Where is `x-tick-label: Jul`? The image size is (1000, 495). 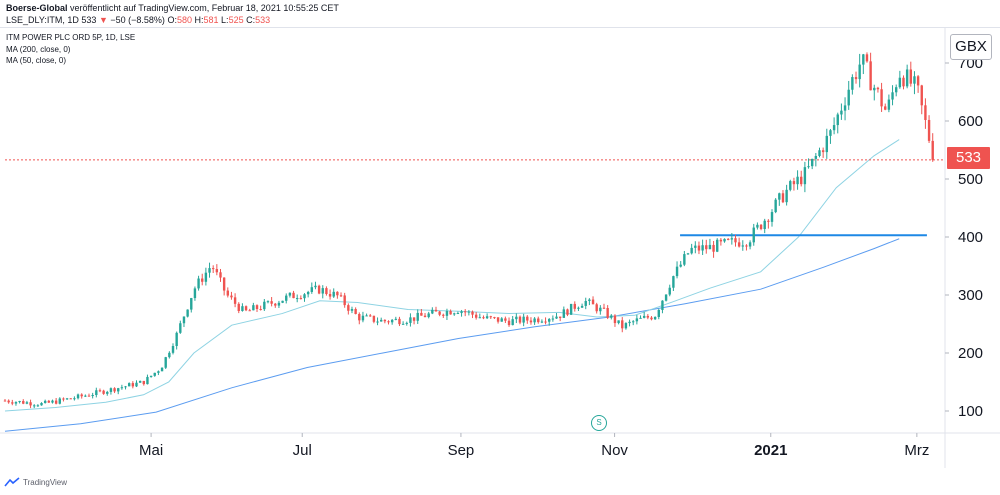 x-tick-label: Jul is located at coordinates (302, 450).